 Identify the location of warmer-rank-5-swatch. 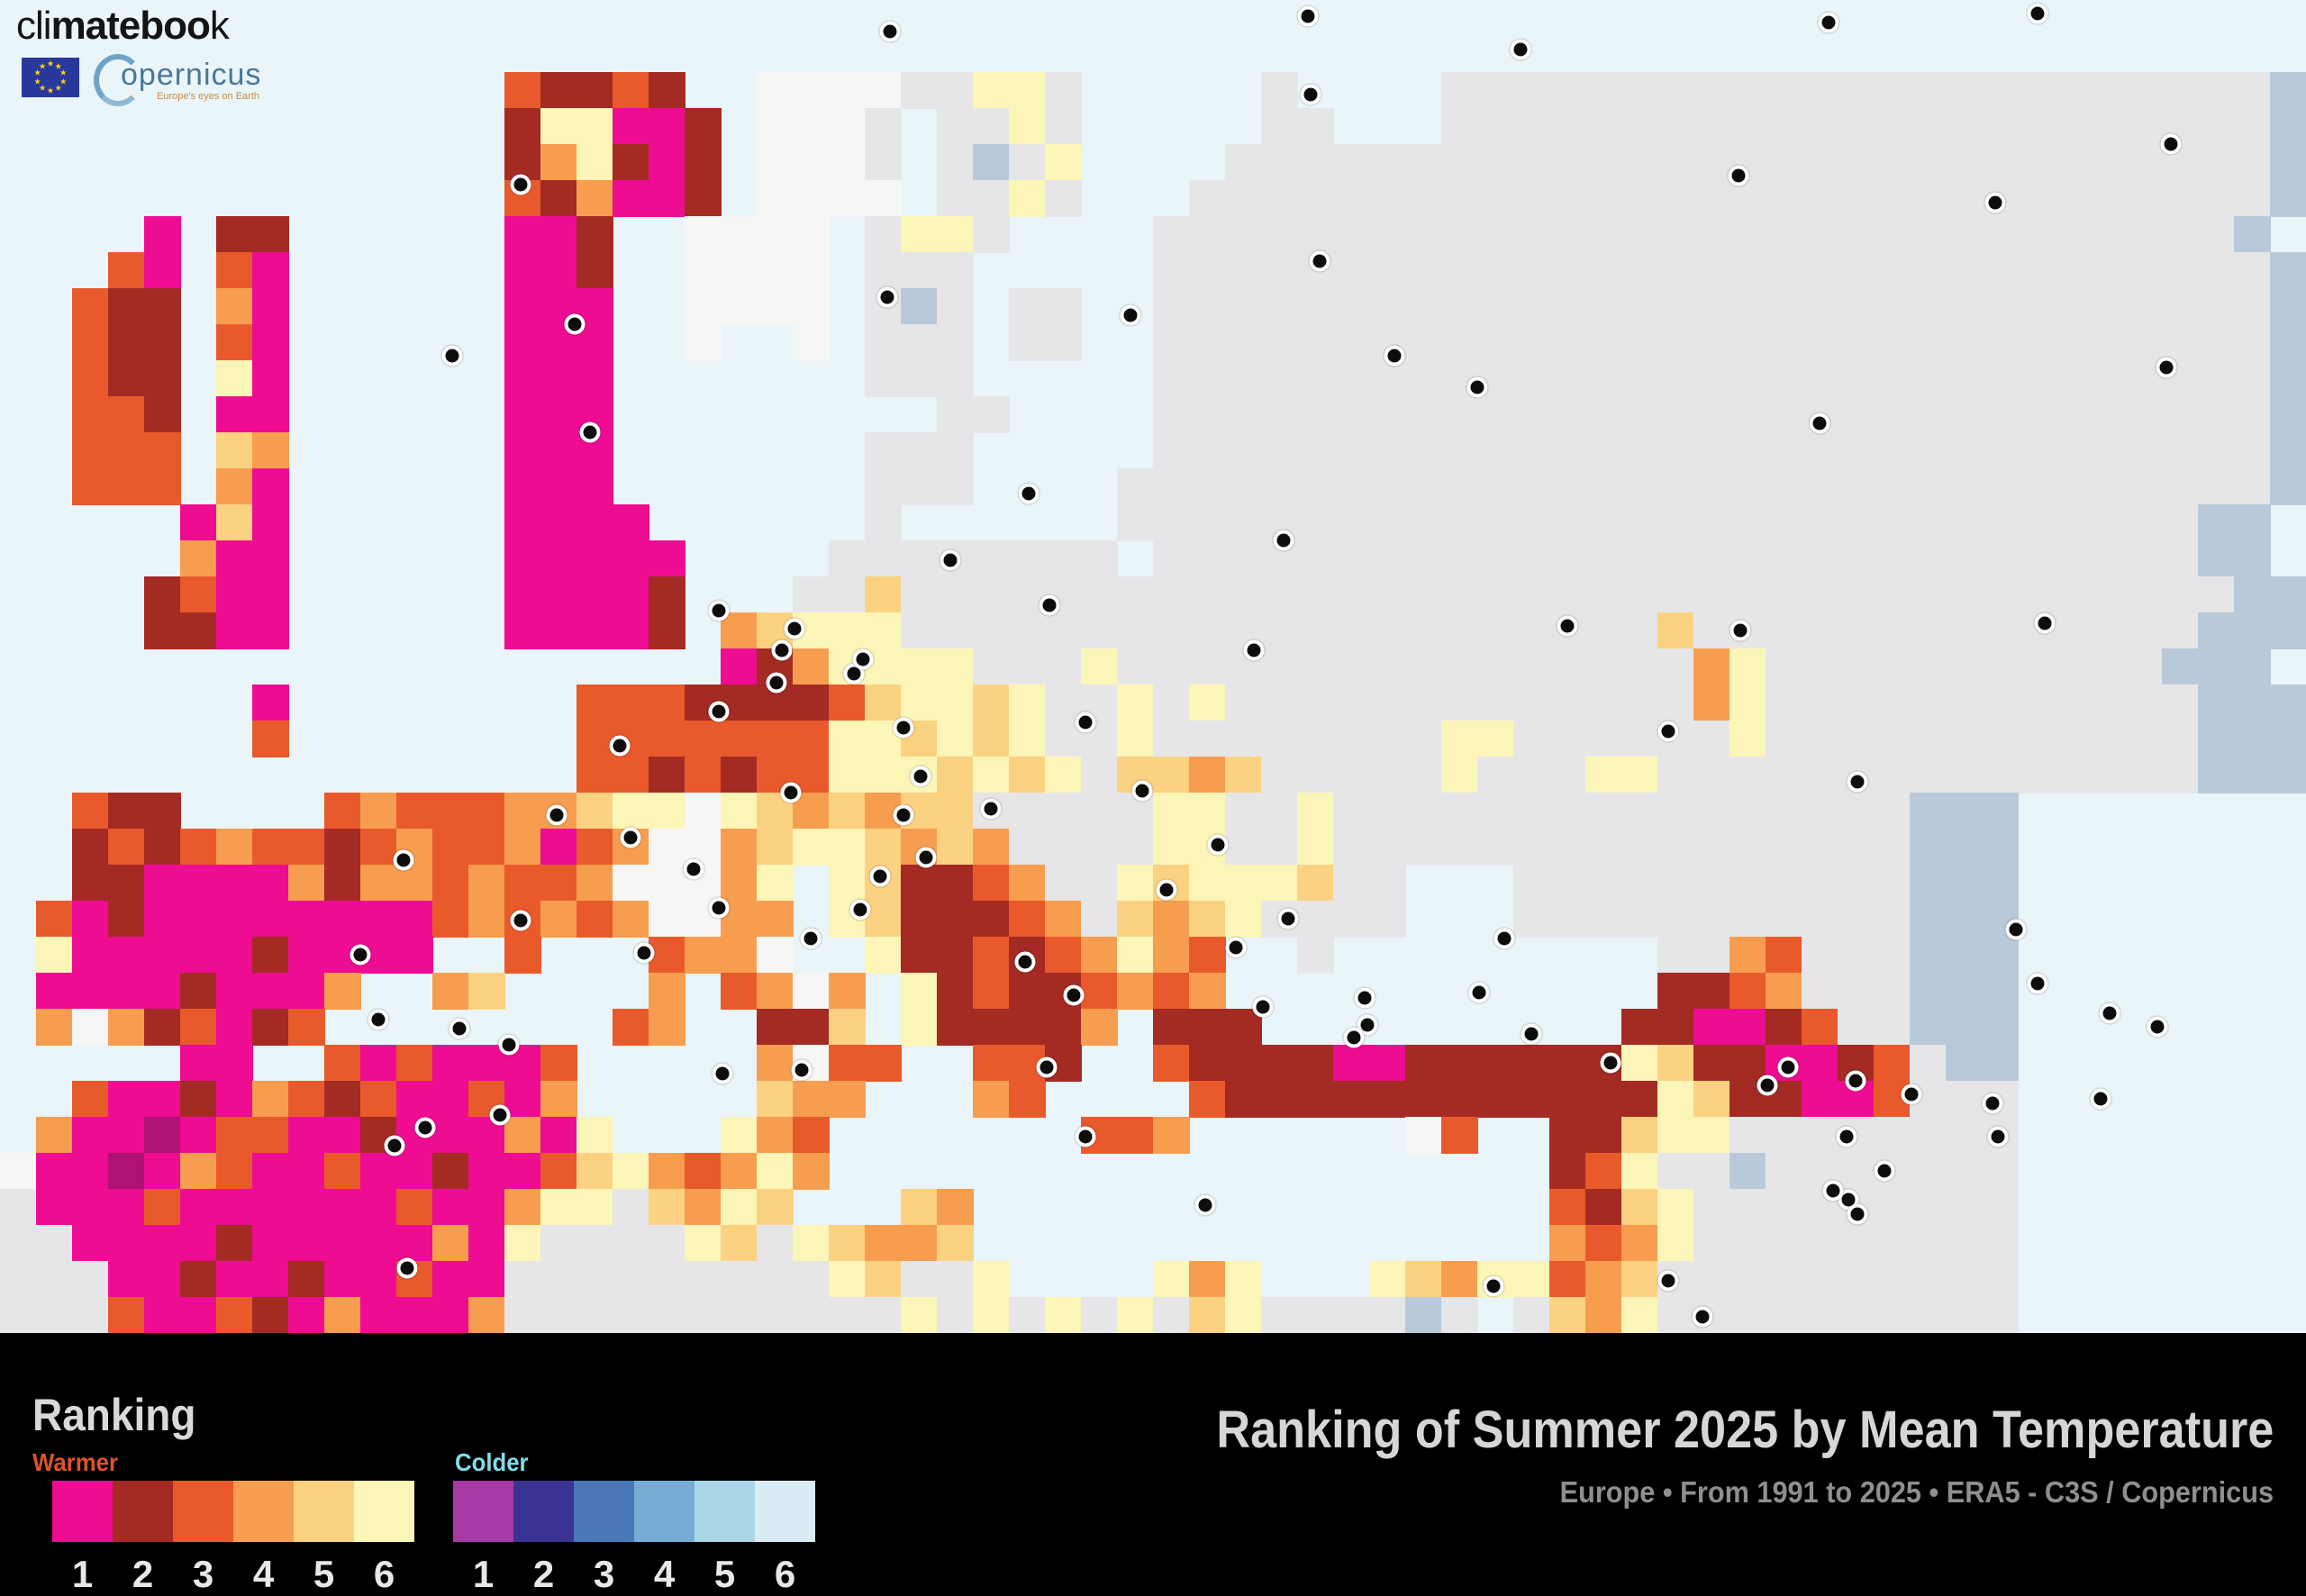
(324, 1512).